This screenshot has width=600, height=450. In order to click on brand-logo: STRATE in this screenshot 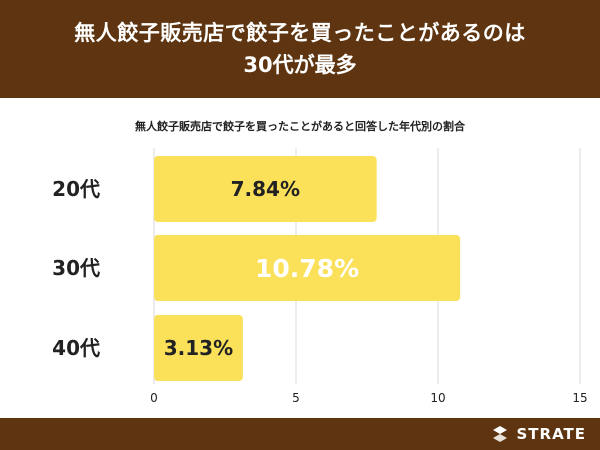, I will do `click(538, 434)`.